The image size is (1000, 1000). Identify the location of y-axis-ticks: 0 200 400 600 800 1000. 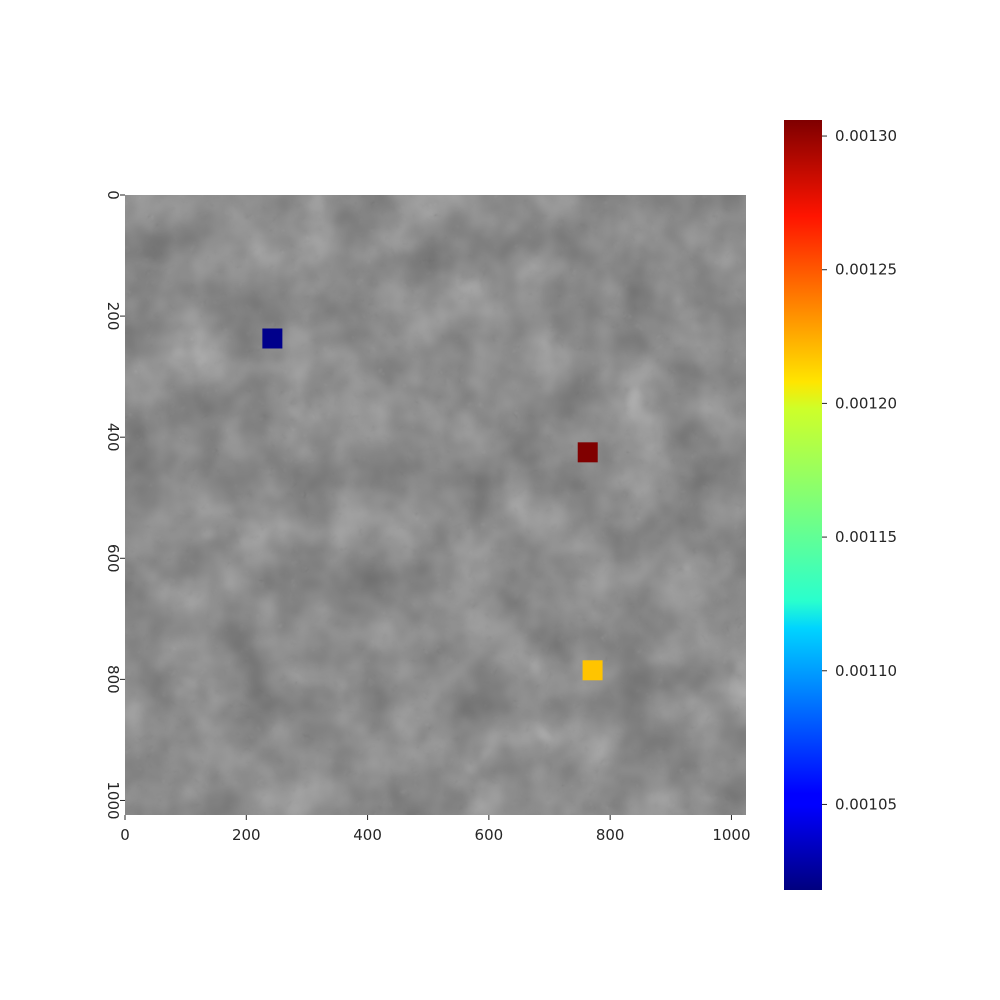
(114, 505).